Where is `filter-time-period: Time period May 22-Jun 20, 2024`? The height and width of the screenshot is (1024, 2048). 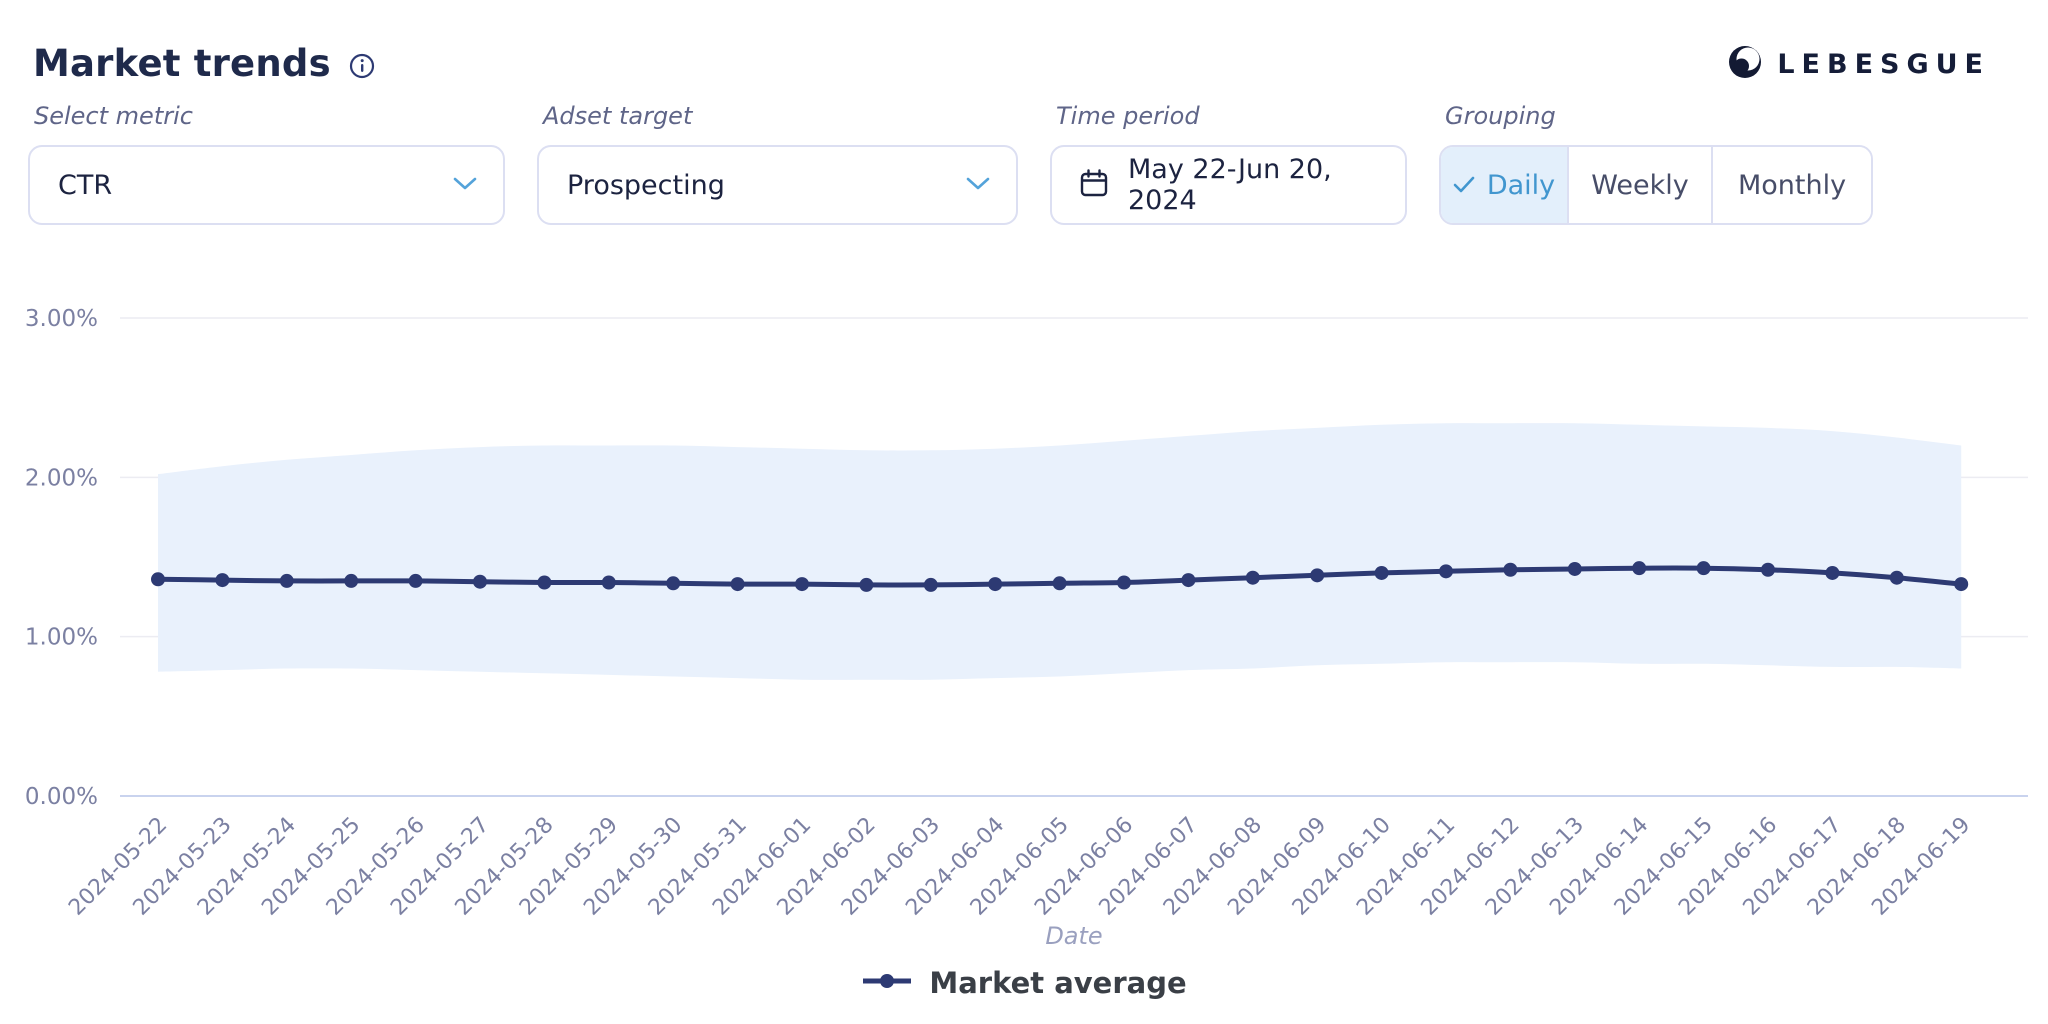 filter-time-period: Time period May 22-Jun 20, 2024 is located at coordinates (1228, 163).